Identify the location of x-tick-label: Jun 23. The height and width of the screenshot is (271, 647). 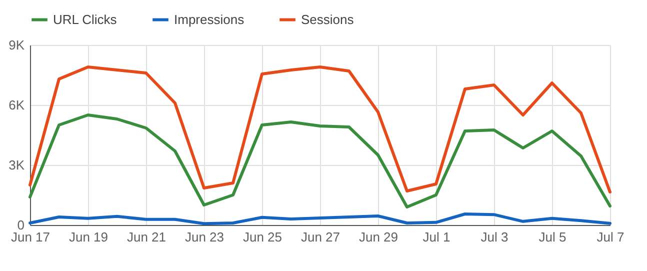
(204, 237).